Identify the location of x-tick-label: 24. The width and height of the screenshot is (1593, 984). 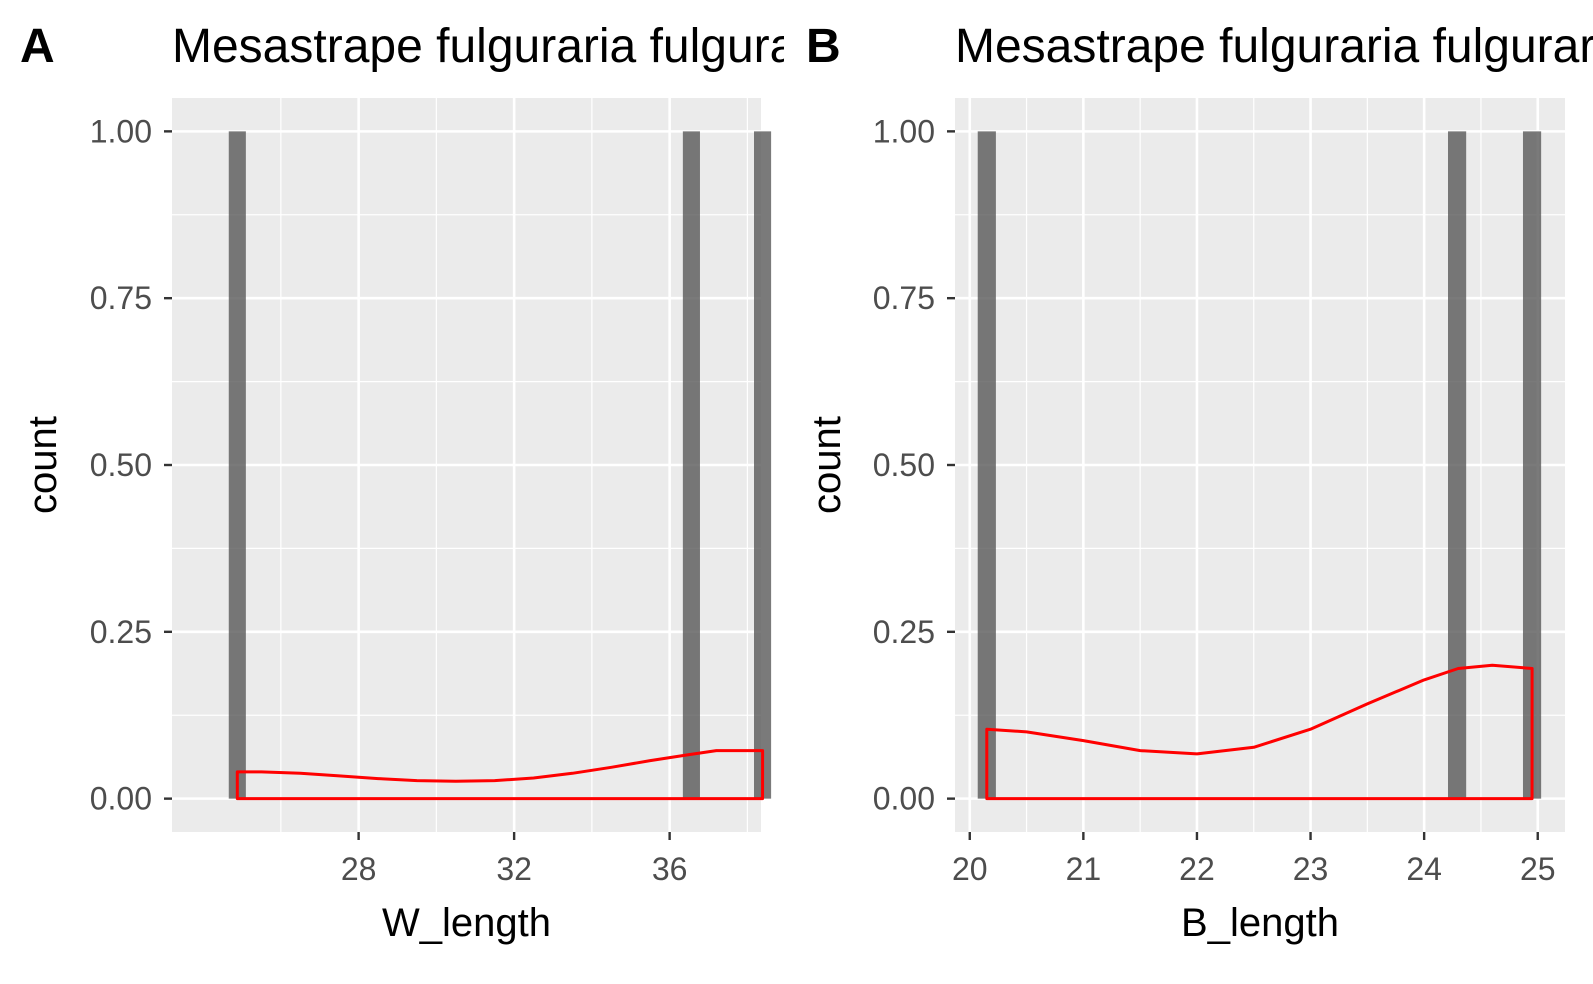
(1424, 869).